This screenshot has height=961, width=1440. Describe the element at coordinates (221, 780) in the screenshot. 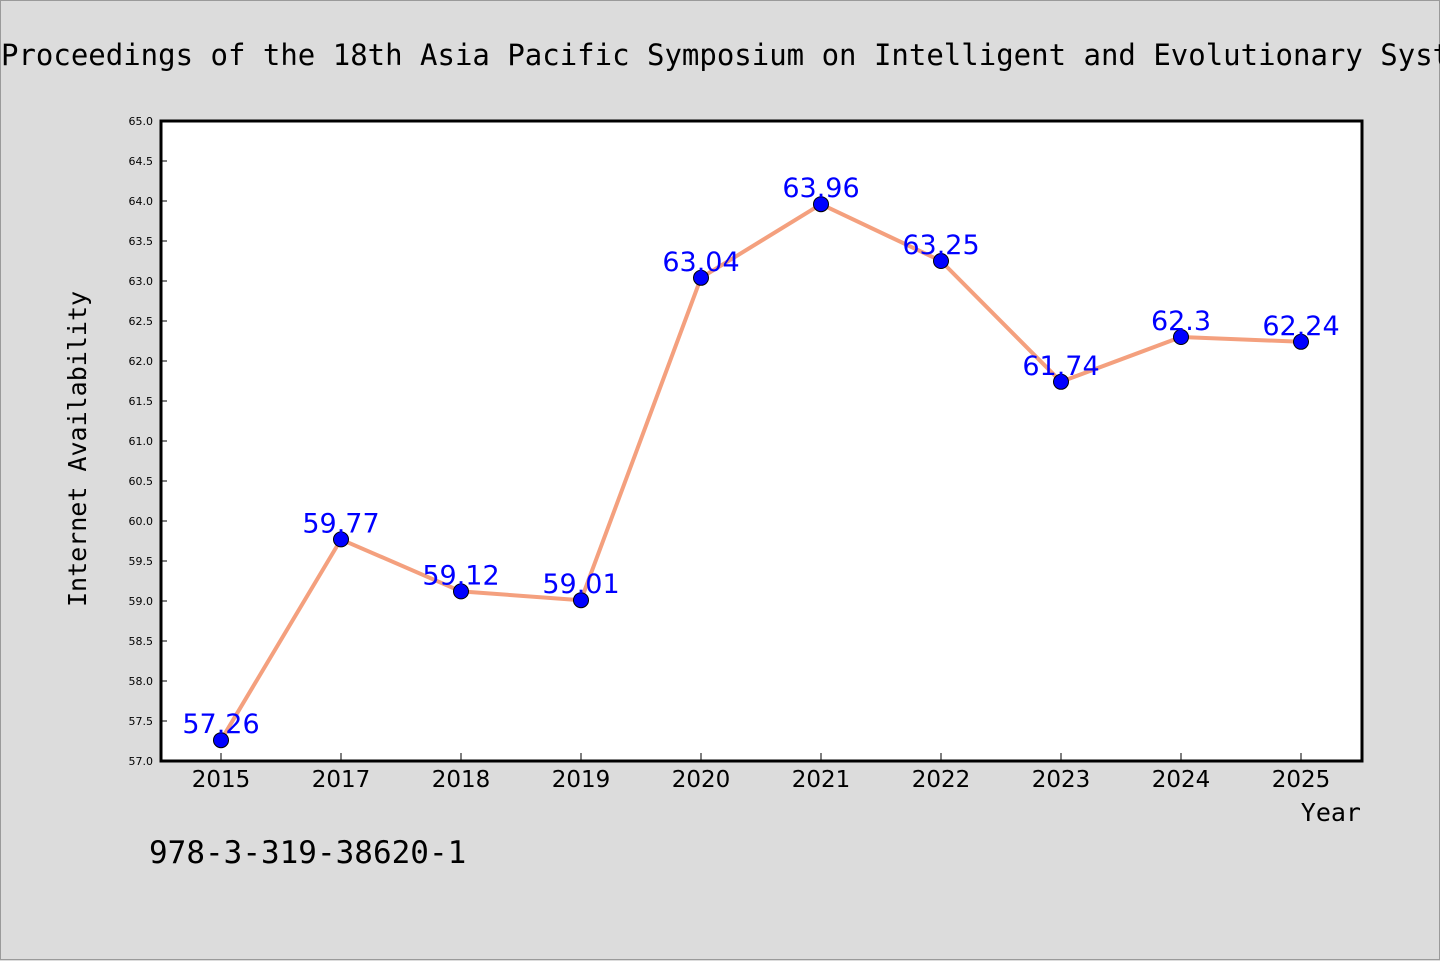

I see `x-tick-label: 2015` at that location.